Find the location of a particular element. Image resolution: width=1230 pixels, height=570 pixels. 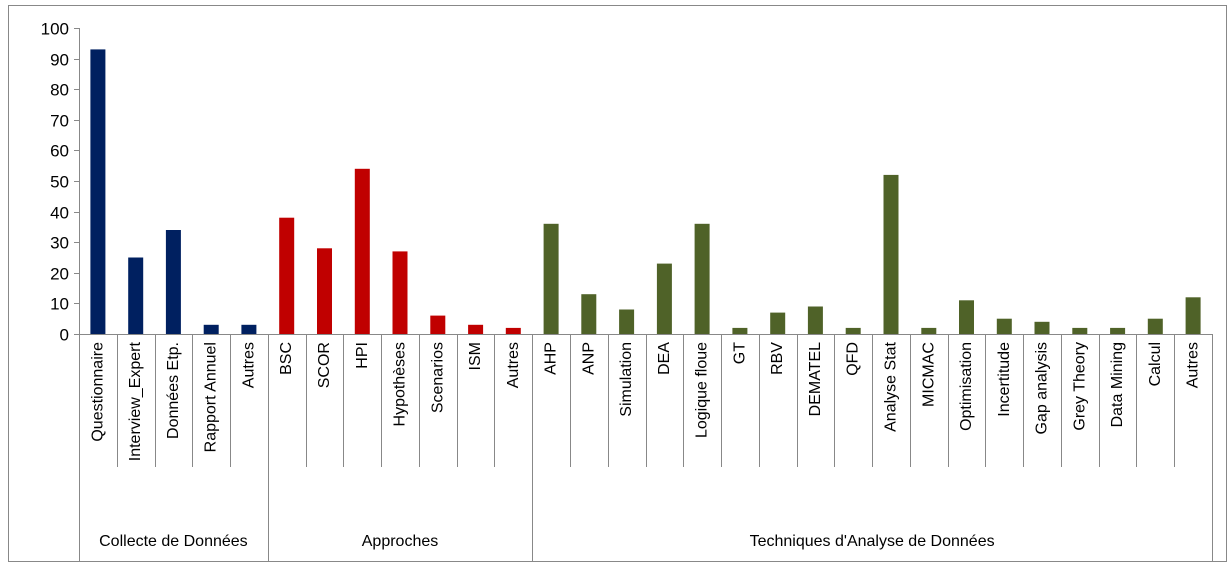

category-label: Calcul is located at coordinates (1155, 364).